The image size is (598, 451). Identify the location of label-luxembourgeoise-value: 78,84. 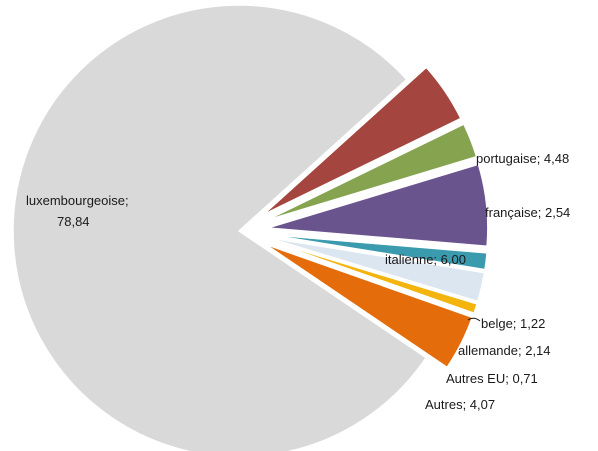
(73, 221).